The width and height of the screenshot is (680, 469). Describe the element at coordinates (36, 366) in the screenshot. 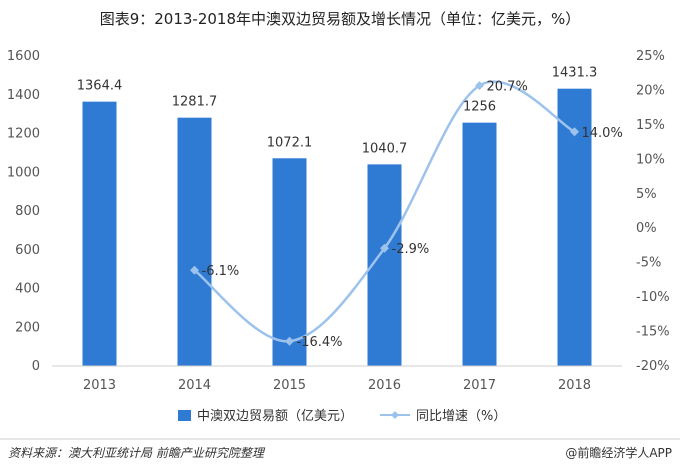

I see `left-tick-label: 0` at that location.